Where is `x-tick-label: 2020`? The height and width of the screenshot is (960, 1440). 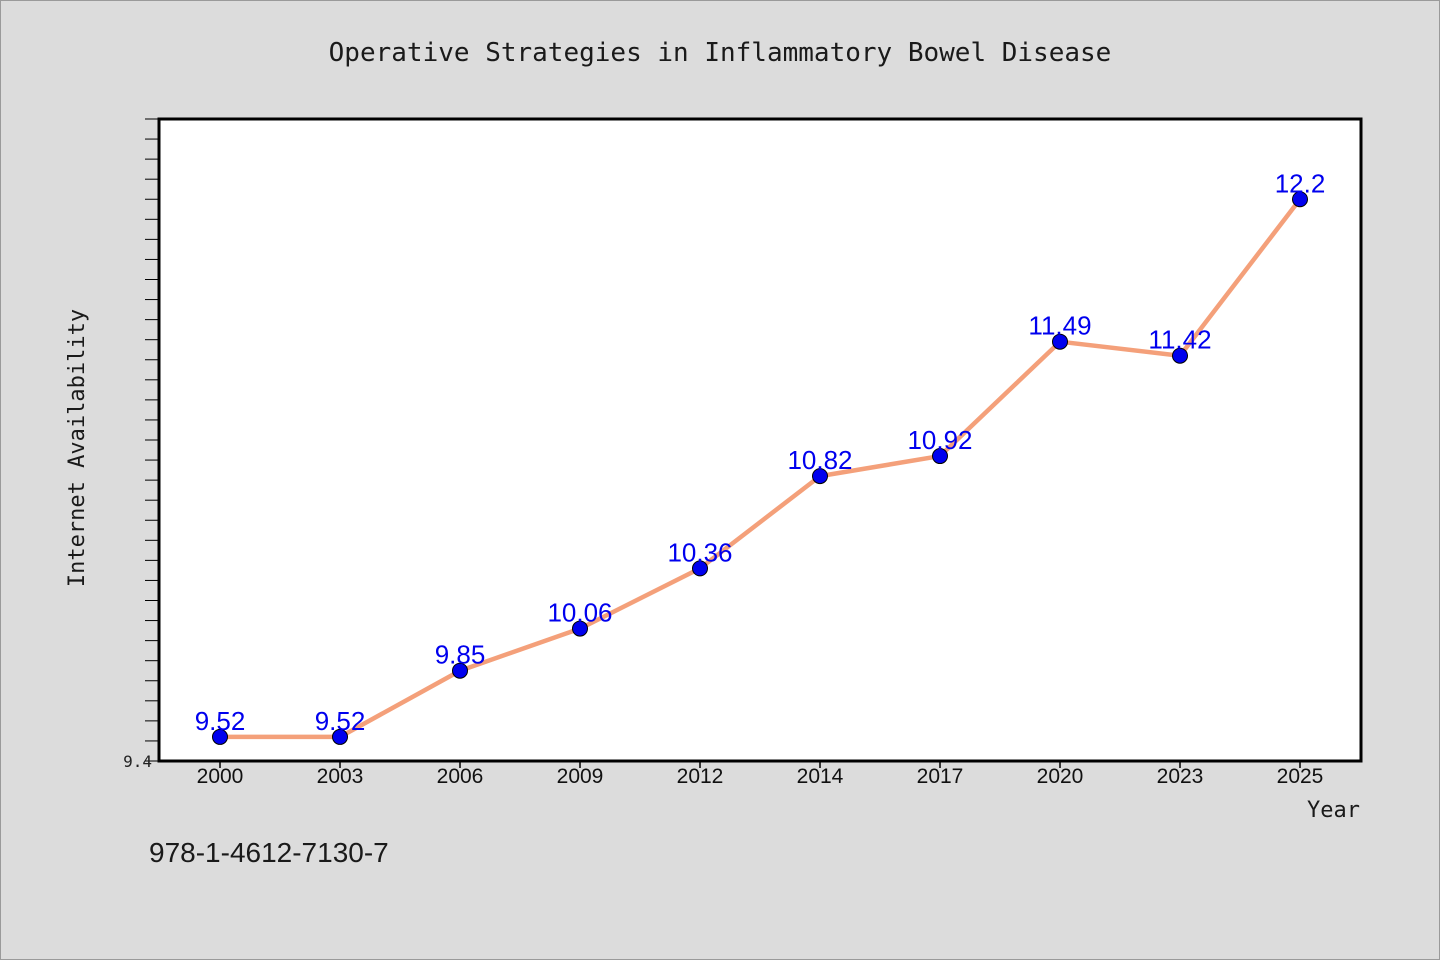 x-tick-label: 2020 is located at coordinates (1060, 776).